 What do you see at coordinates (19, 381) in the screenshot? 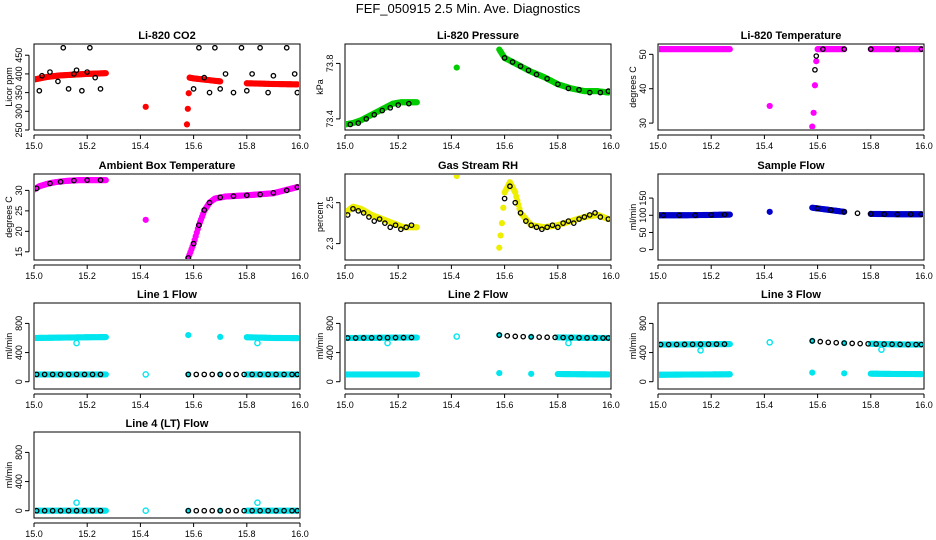
I see `y-tick-label: 0` at bounding box center [19, 381].